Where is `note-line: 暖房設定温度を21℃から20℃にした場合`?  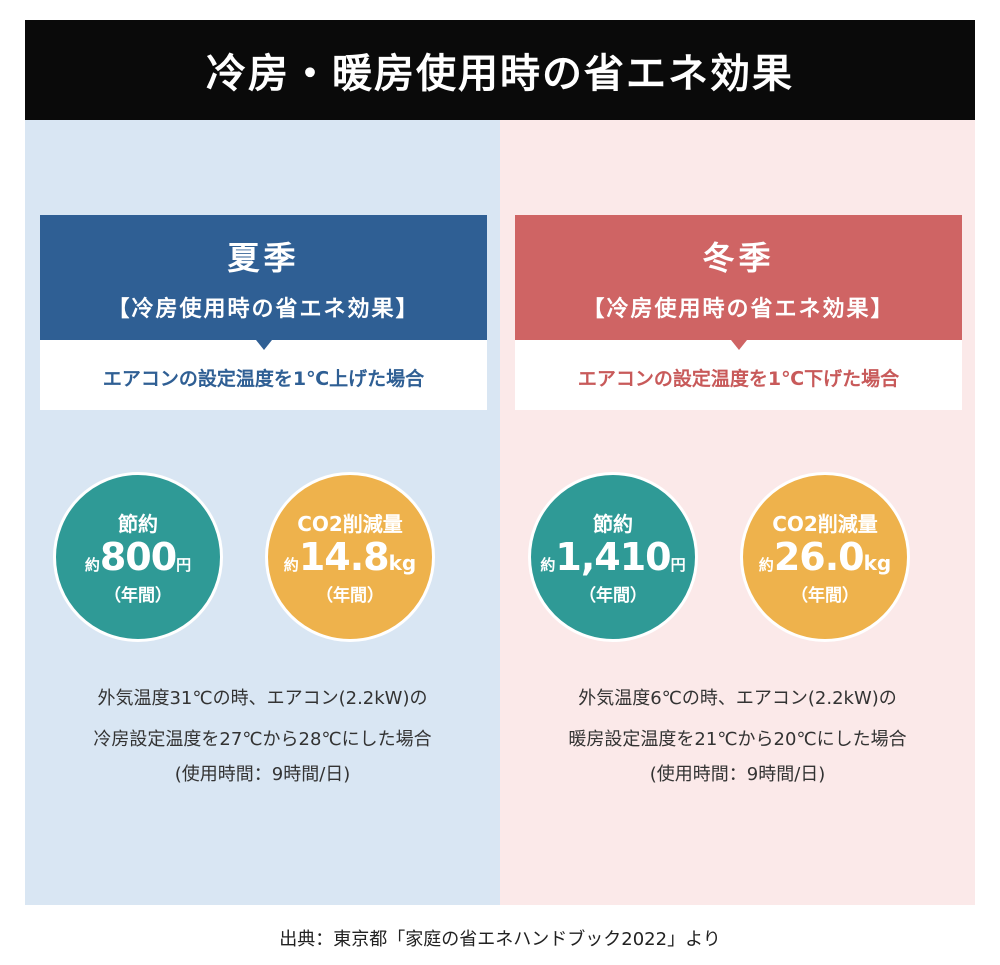
note-line: 暖房設定温度を21℃から20℃にした場合 is located at coordinates (737, 739).